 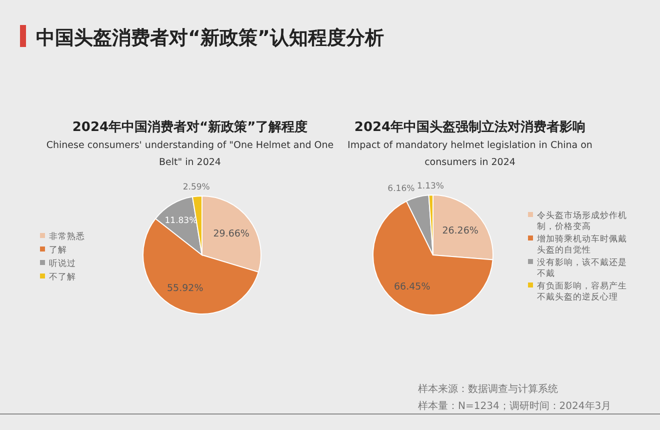 I want to click on legend-label: 令头盔市场形成炒作机制，价格变高, so click(x=582, y=221).